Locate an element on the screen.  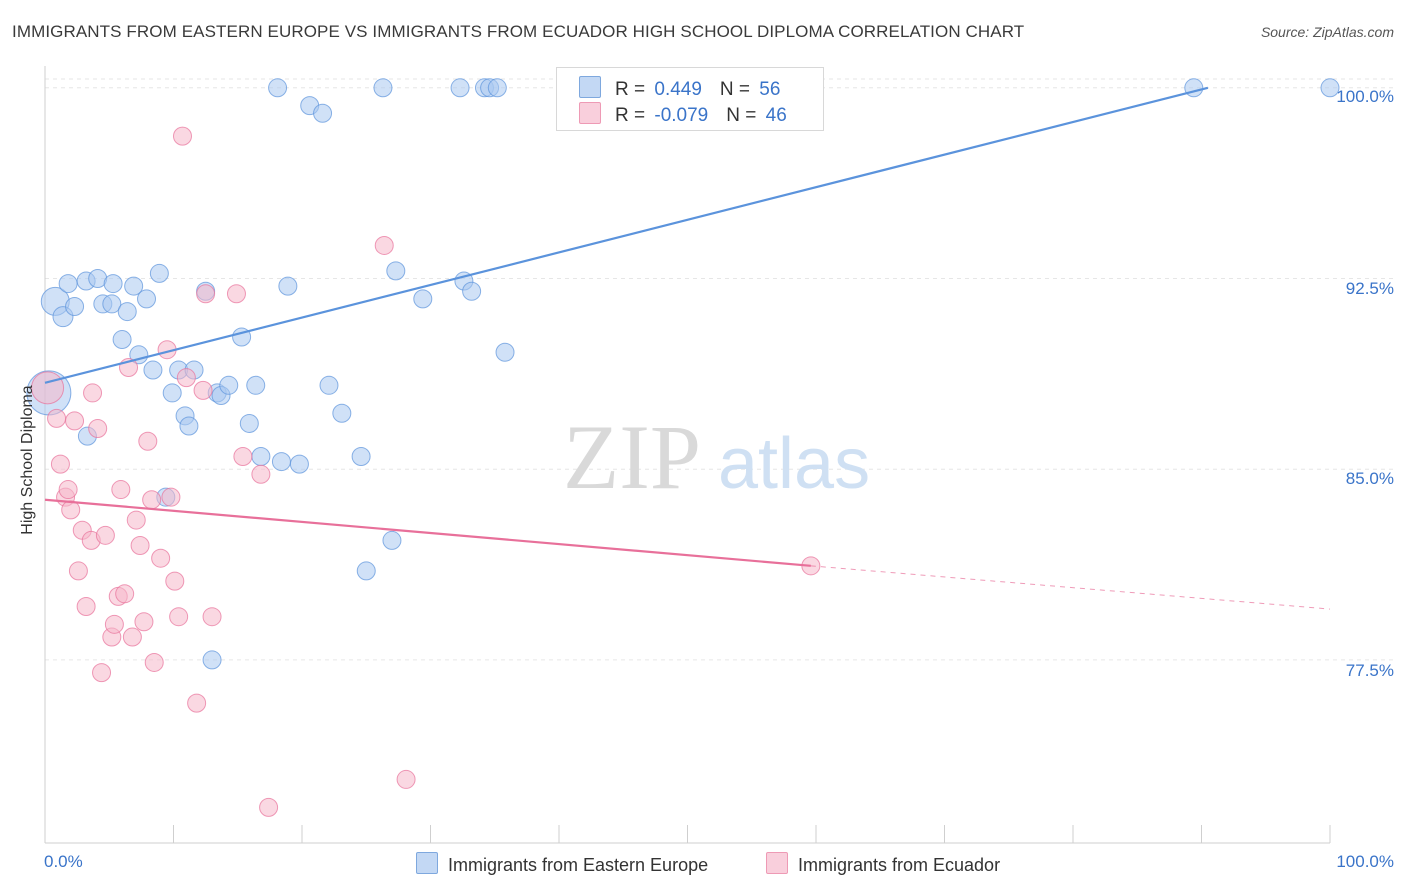
y-tick-label: 92.5% is located at coordinates (1369, 288).